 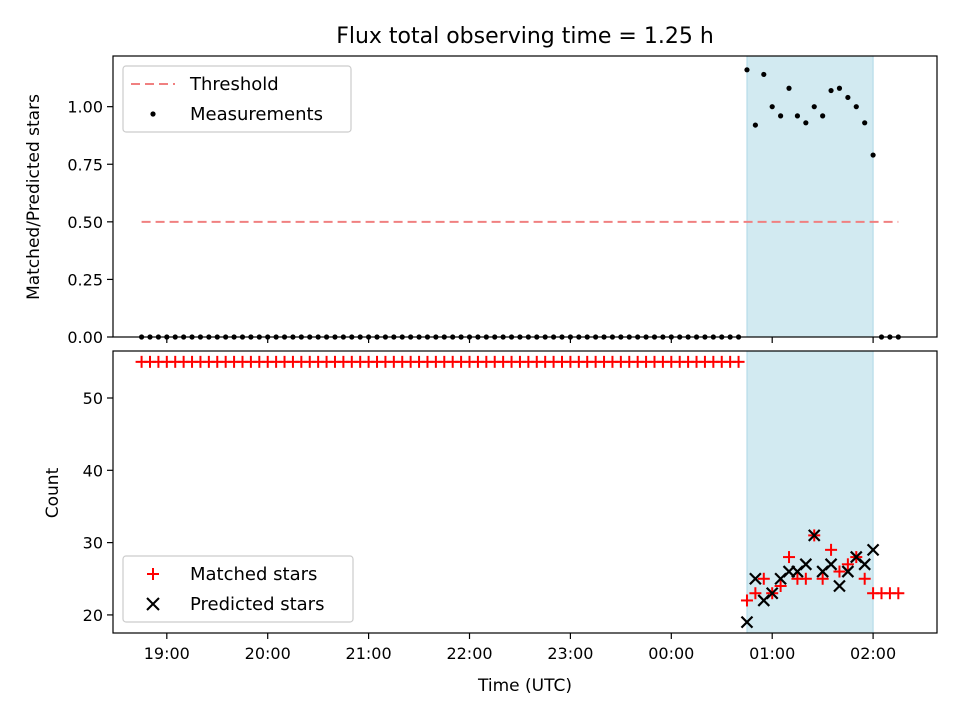 What do you see at coordinates (570, 653) in the screenshot?
I see `x-tick-label: 23:00` at bounding box center [570, 653].